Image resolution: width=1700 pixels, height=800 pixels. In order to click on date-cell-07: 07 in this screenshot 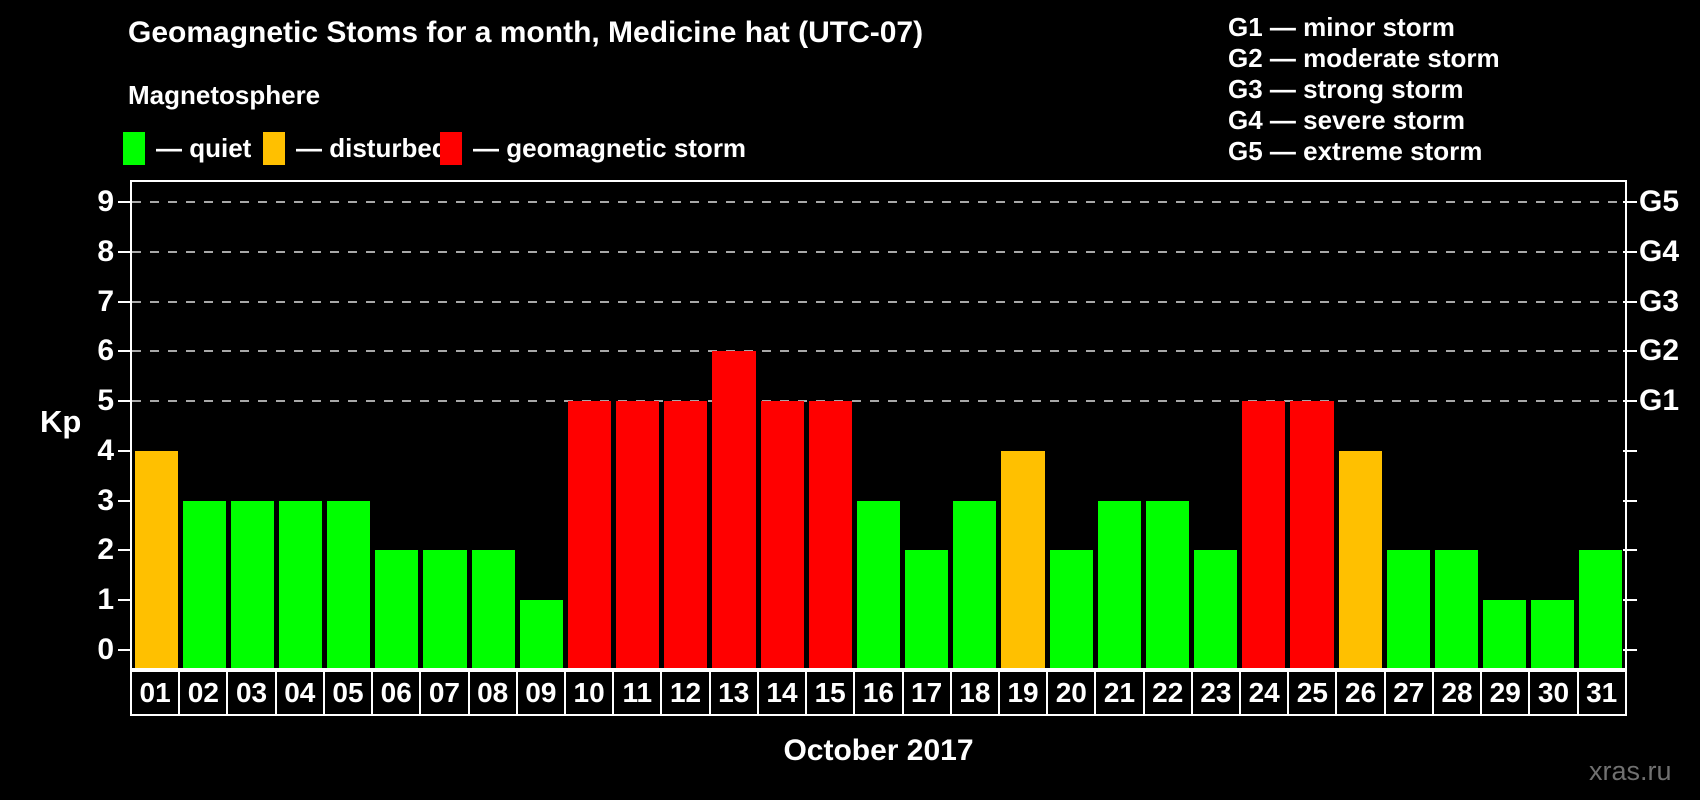, I will do `click(444, 693)`.